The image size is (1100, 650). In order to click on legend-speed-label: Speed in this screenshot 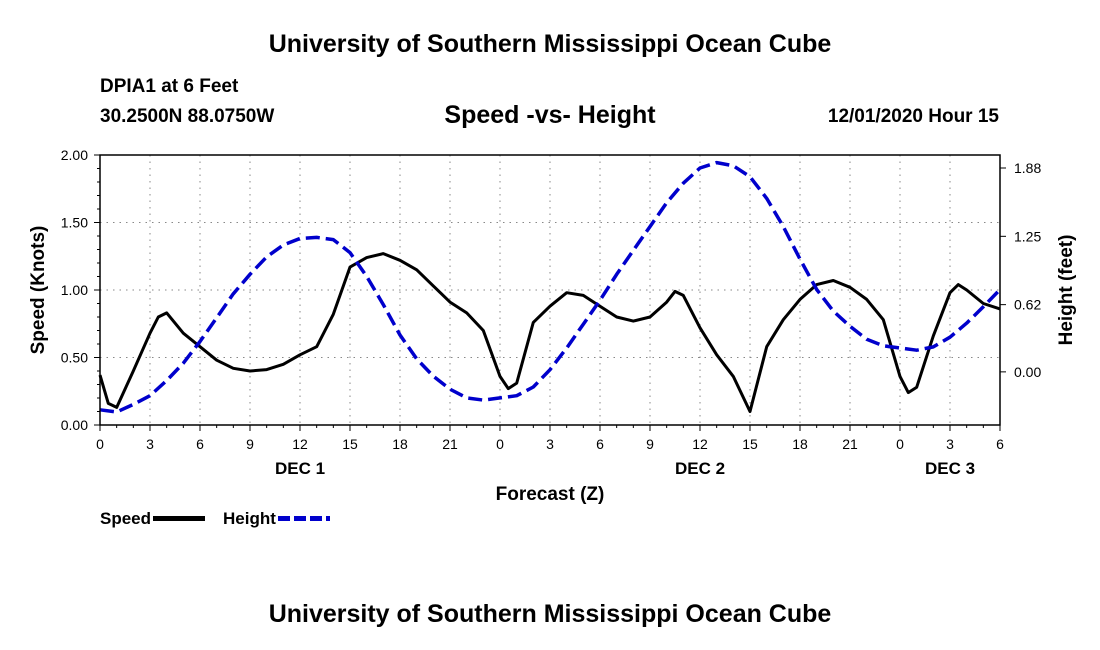, I will do `click(126, 518)`.